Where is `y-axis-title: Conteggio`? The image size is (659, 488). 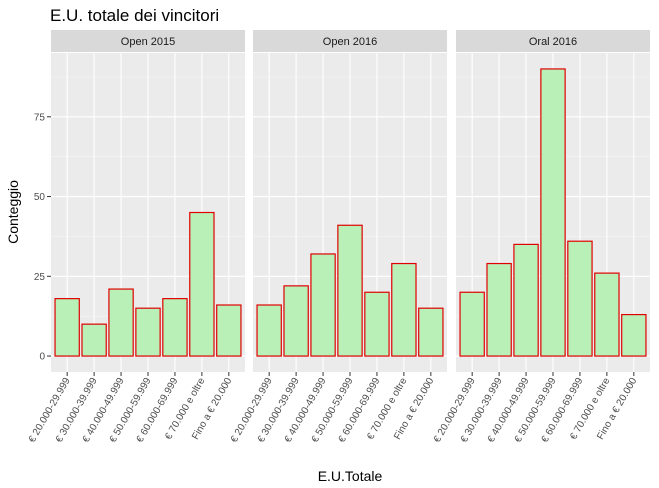 y-axis-title: Conteggio is located at coordinates (13, 212).